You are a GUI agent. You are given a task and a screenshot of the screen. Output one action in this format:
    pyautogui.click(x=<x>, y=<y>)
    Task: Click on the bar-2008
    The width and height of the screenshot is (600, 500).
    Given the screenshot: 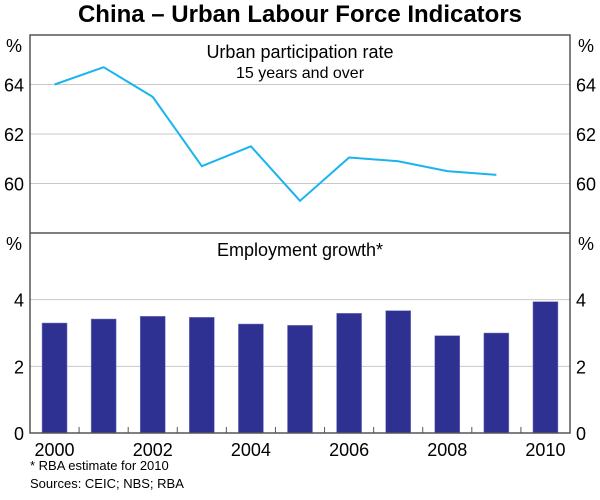 What is the action you would take?
    pyautogui.click(x=447, y=384)
    